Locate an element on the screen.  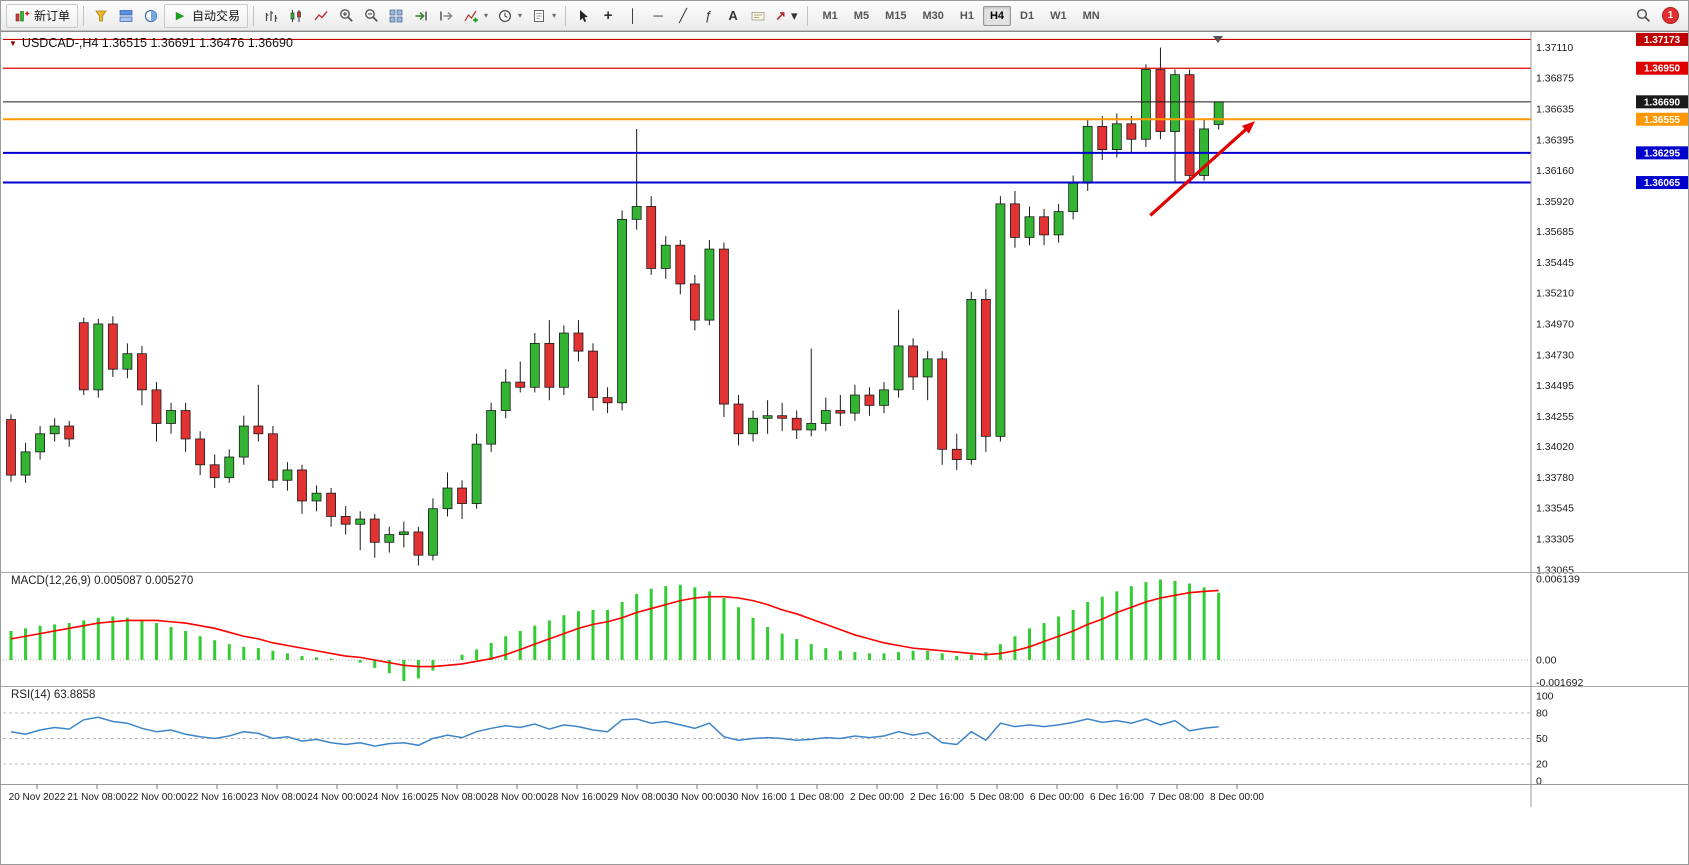
chart-shift-icon is located at coordinates (446, 15).